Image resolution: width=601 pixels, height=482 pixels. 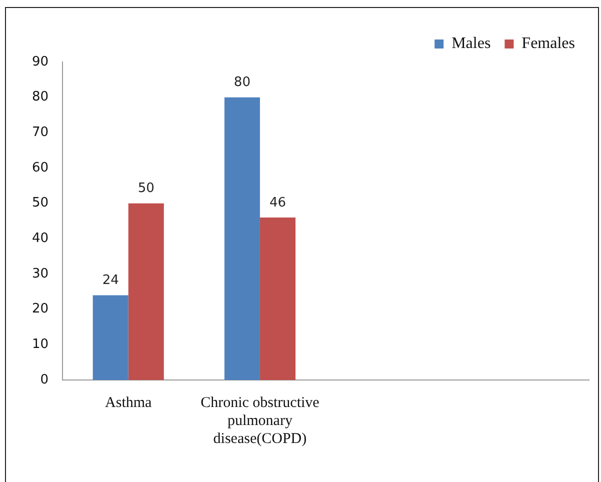 I want to click on y-tick-label: 60, so click(x=40, y=168).